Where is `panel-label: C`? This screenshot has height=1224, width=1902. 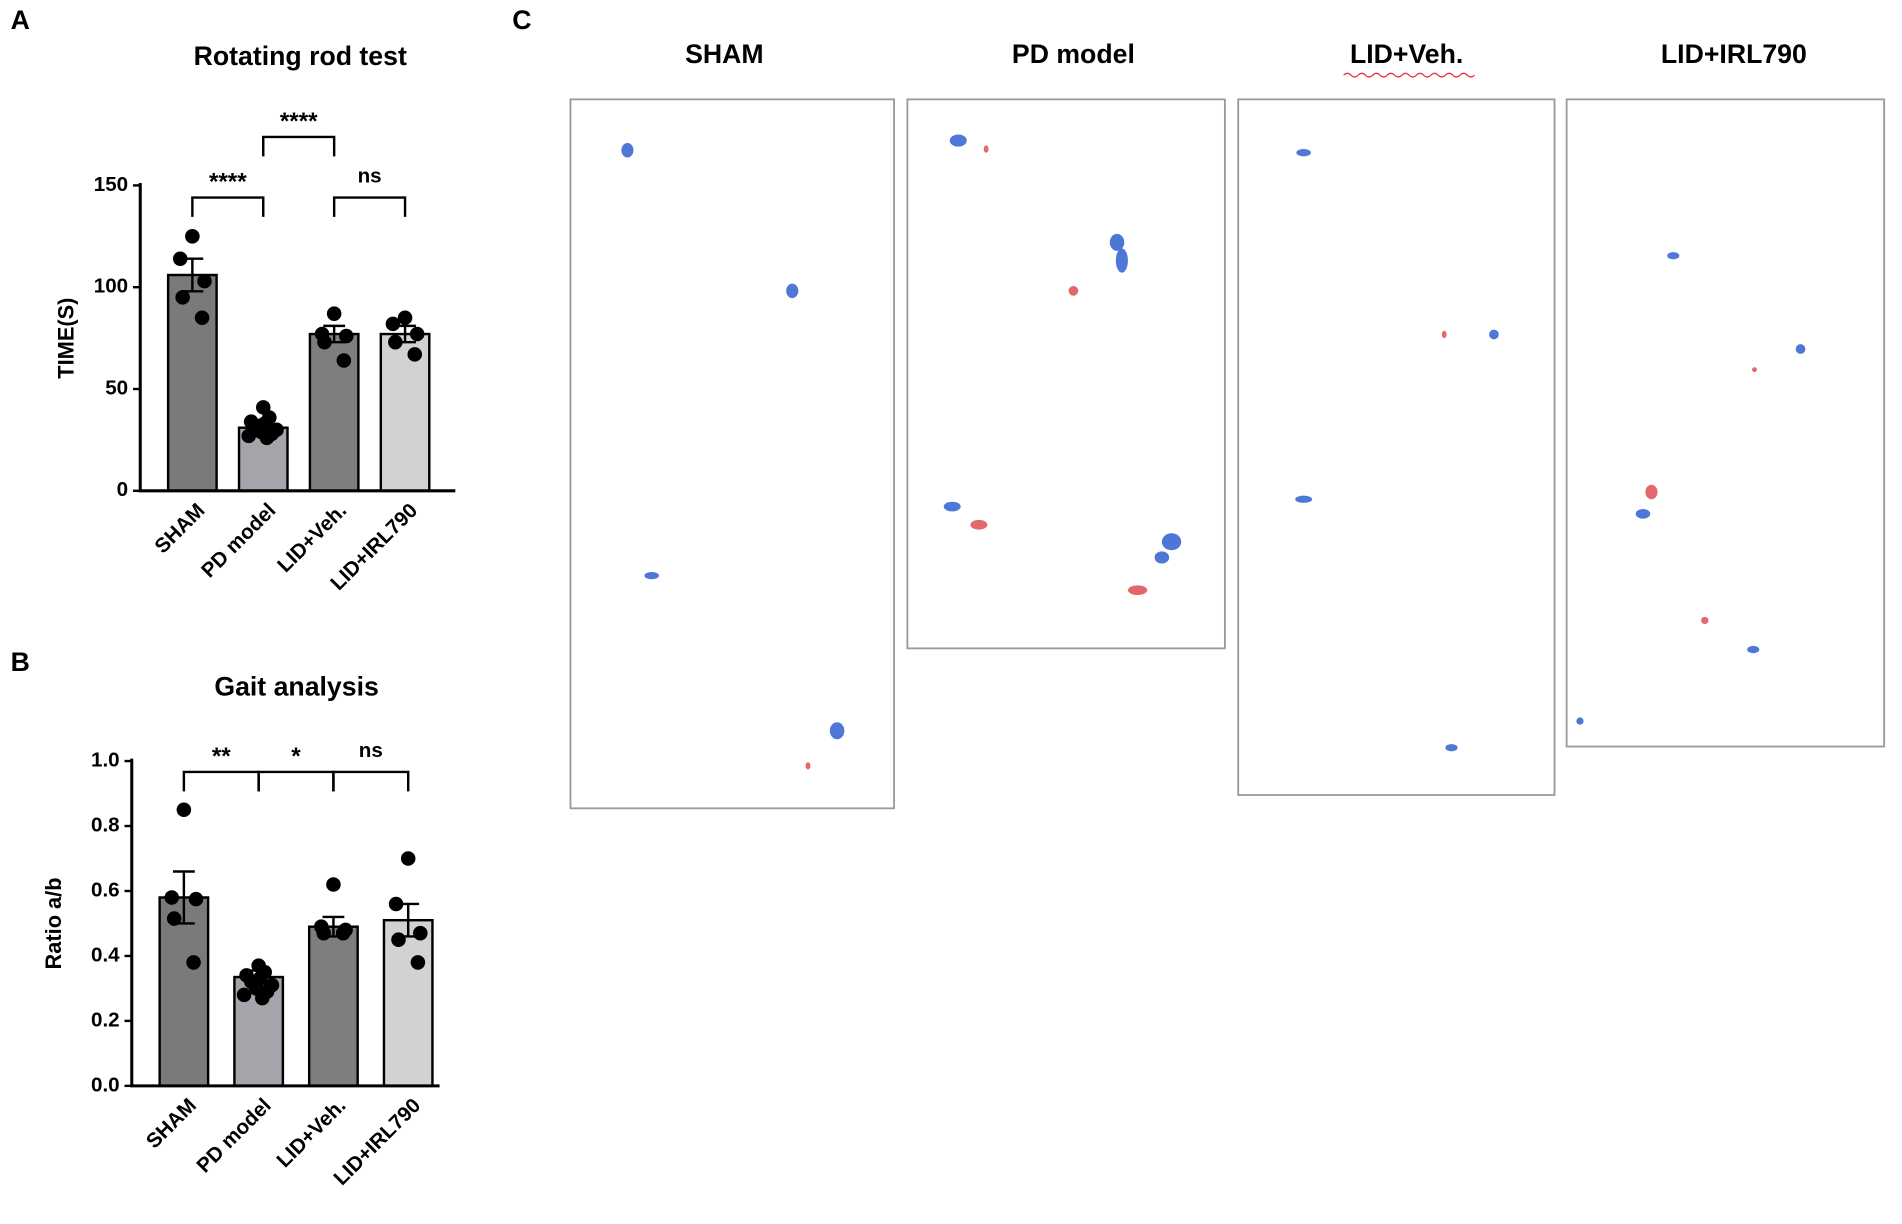 panel-label: C is located at coordinates (521, 20).